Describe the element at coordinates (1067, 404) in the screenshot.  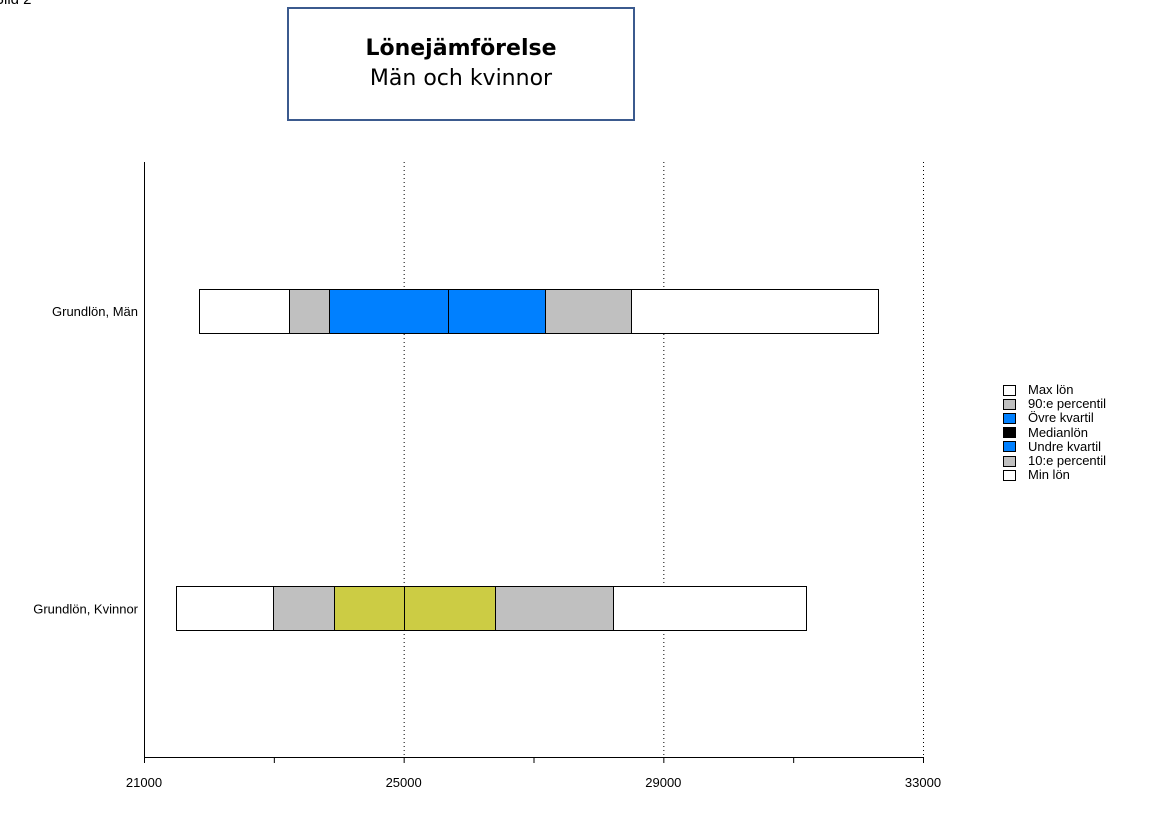
I see `legend-label: 90:e percentil` at that location.